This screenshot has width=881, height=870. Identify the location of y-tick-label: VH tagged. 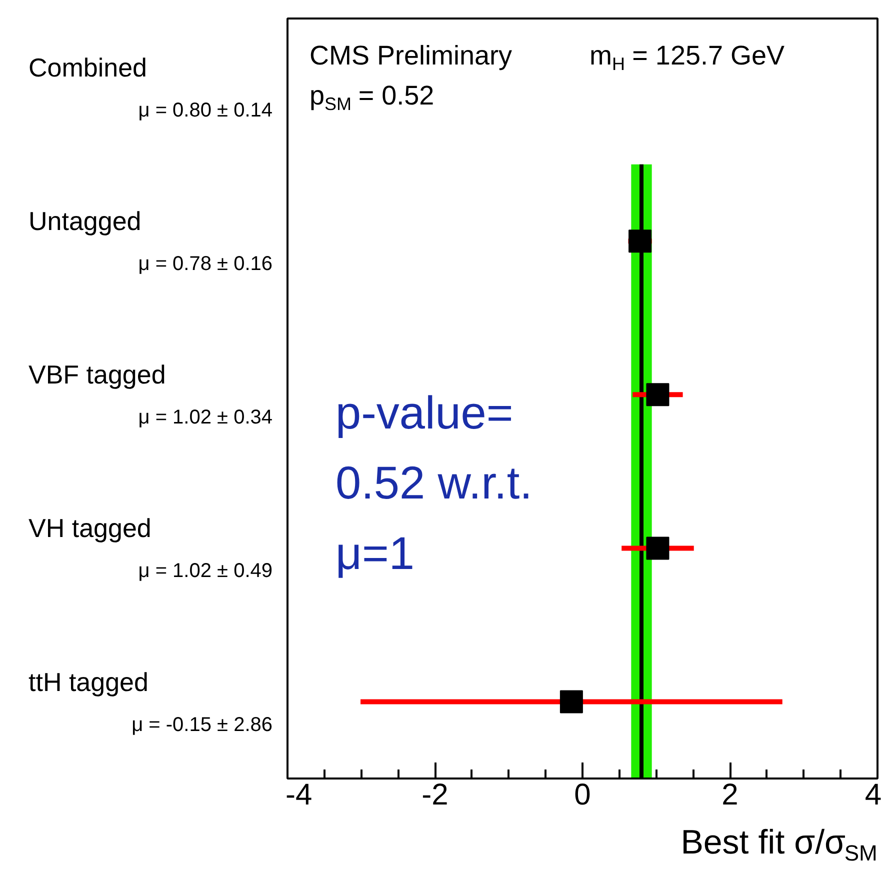
(90, 528).